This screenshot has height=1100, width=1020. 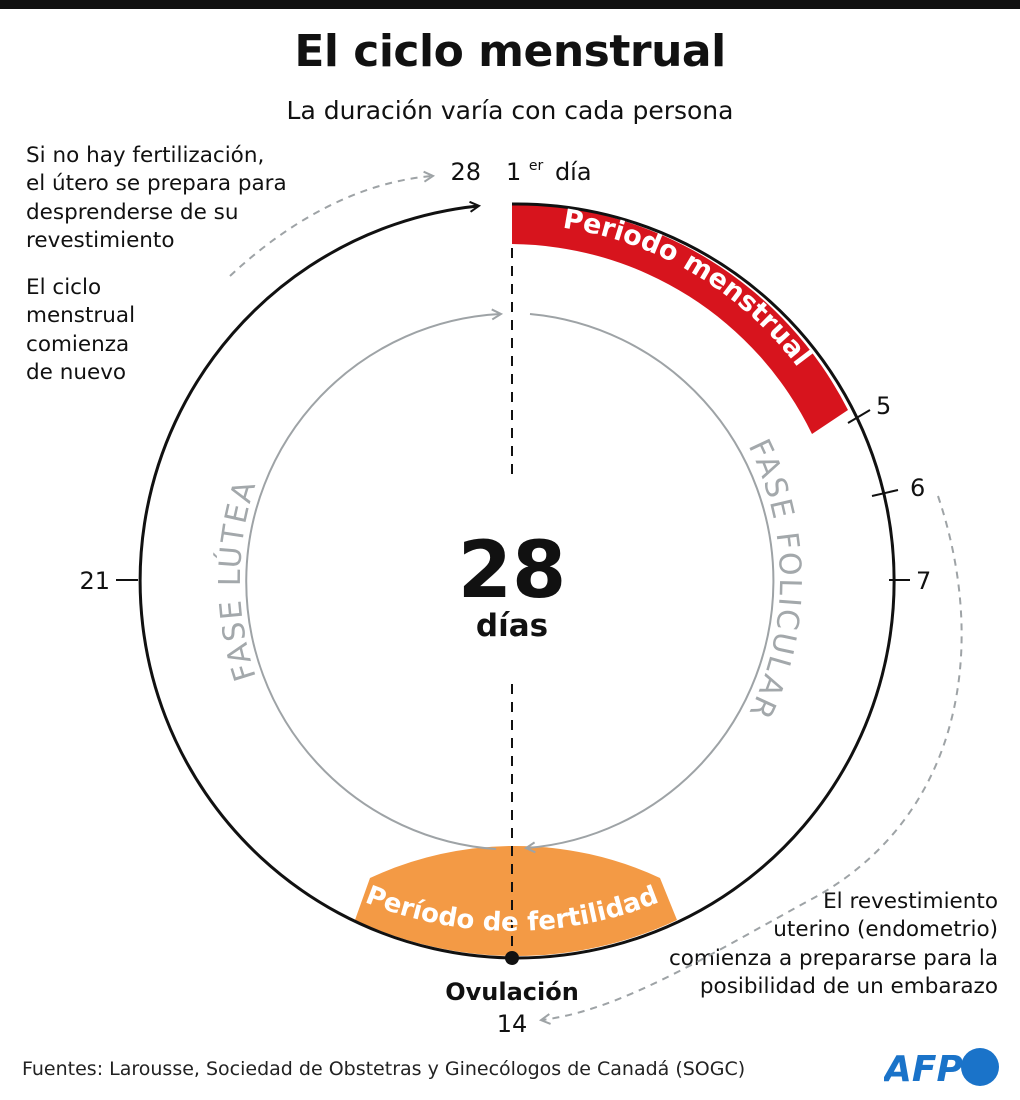 What do you see at coordinates (94, 581) in the screenshot?
I see `day-label-21: 21` at bounding box center [94, 581].